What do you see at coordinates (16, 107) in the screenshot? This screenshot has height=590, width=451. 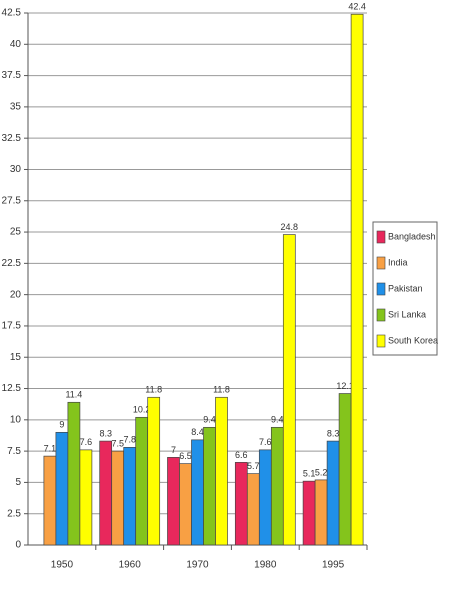 I see `y-tick-label: 35` at bounding box center [16, 107].